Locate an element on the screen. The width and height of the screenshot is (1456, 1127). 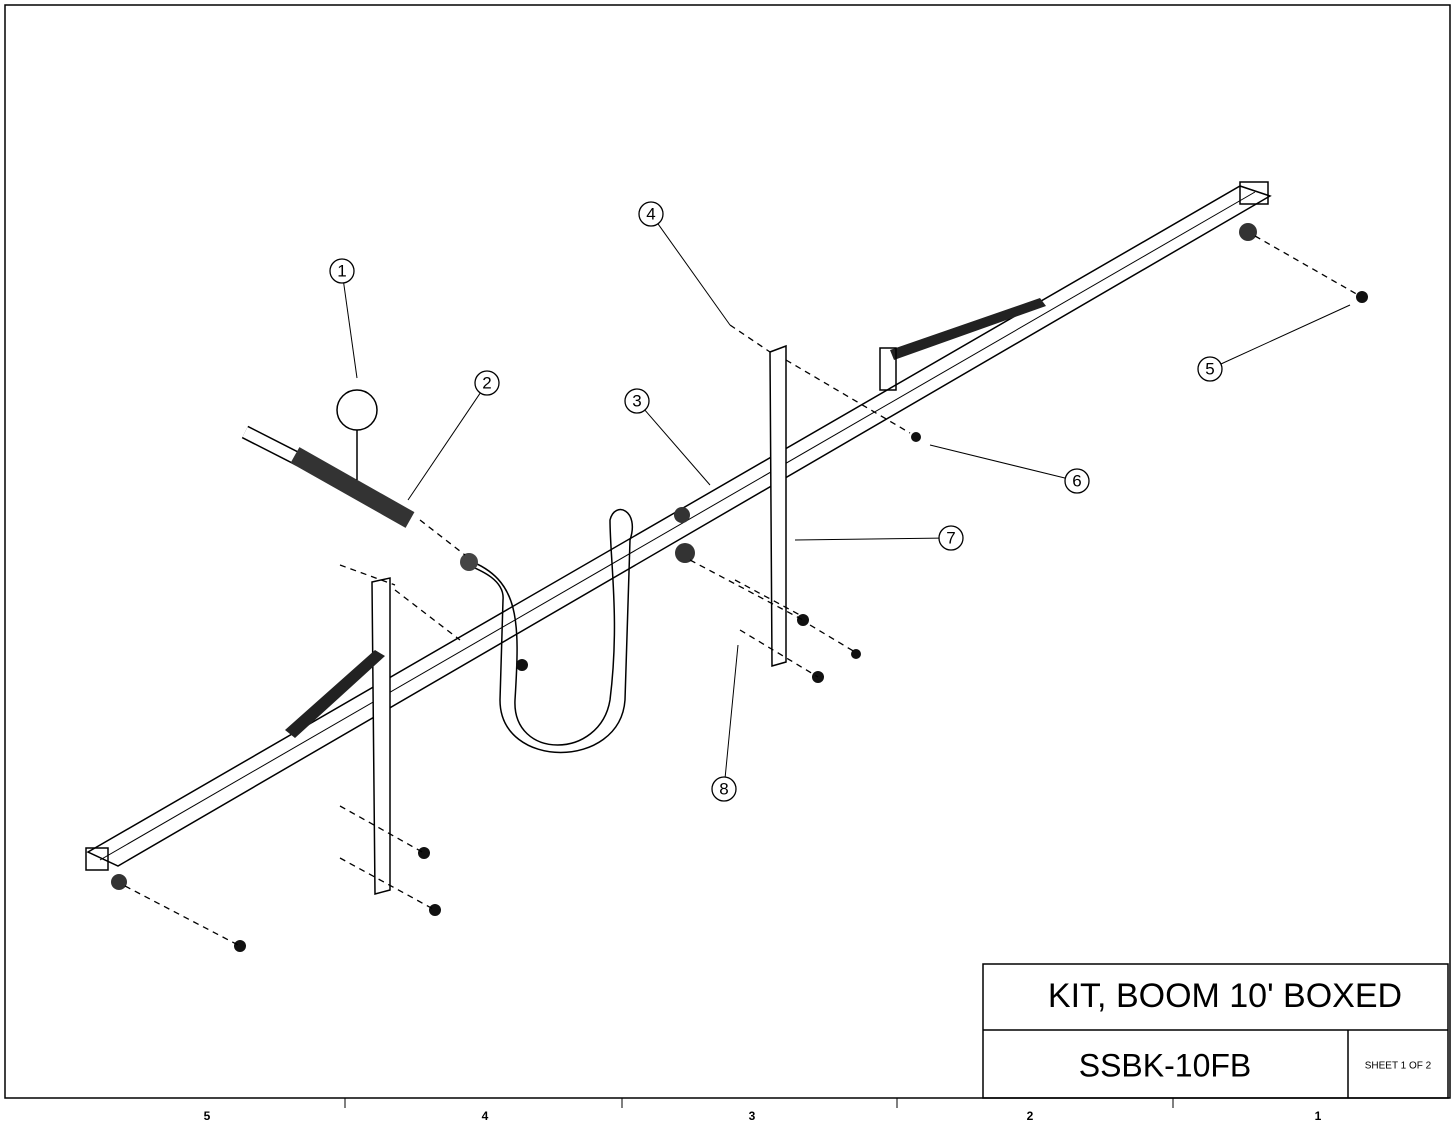
balloon-label: 2 is located at coordinates (486, 382).